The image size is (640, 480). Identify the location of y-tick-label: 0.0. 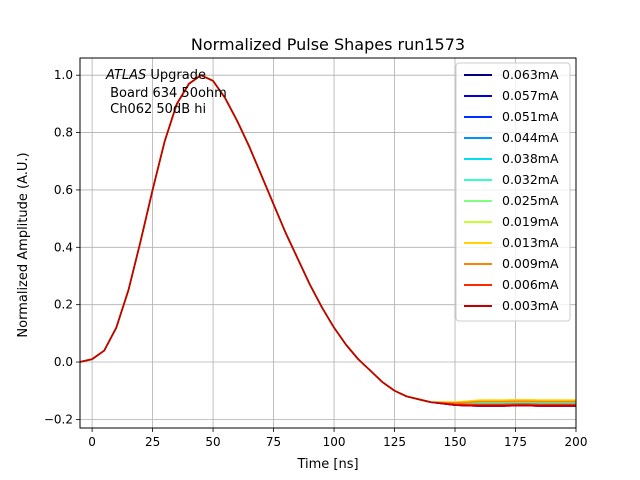
(63, 362).